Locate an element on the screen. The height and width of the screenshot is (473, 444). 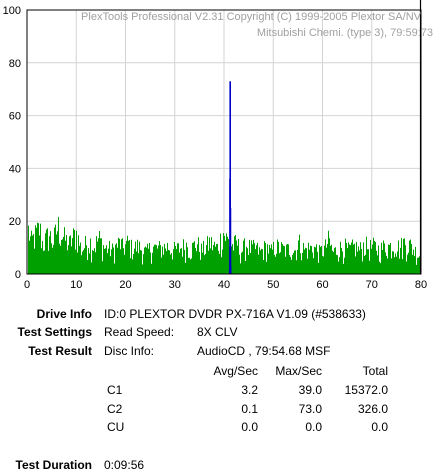
row-c1-max: 39.0 is located at coordinates (310, 390).